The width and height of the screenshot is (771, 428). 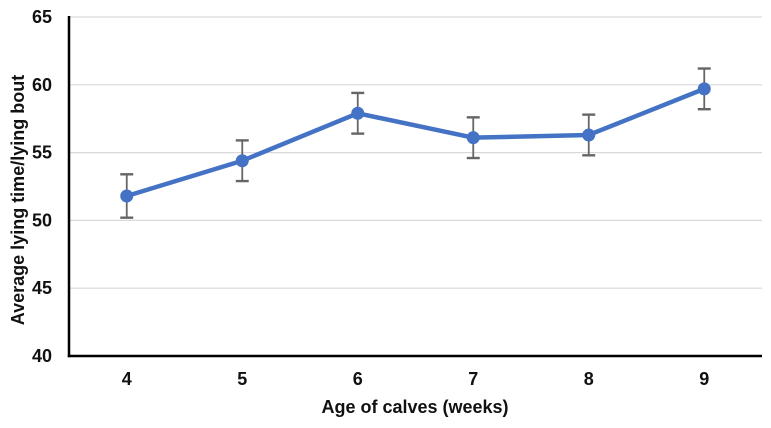 What do you see at coordinates (42, 356) in the screenshot?
I see `y-tick-label: 40` at bounding box center [42, 356].